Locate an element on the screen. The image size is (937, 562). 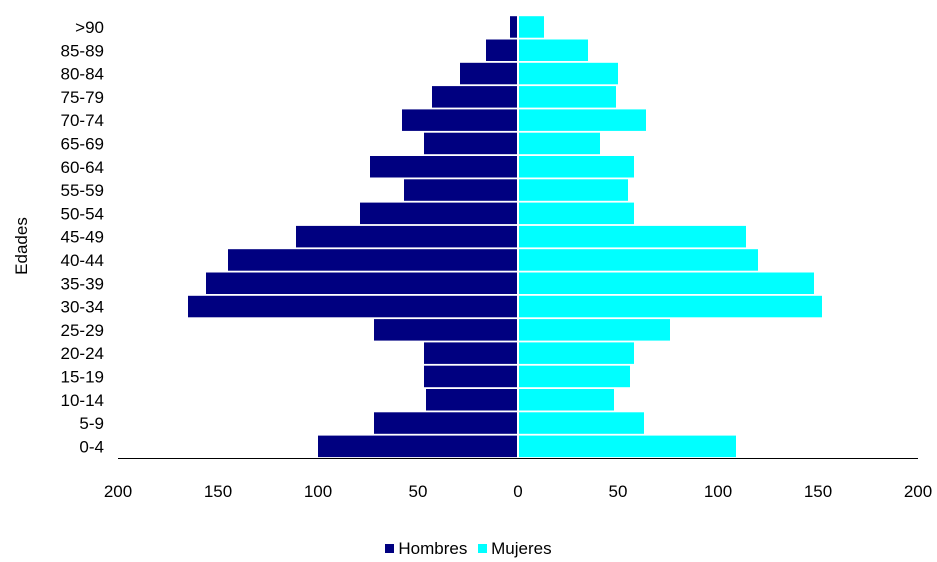
x-axis-tick-labels: 200 150 100 50 0 50 100 150 200 is located at coordinates (518, 491).